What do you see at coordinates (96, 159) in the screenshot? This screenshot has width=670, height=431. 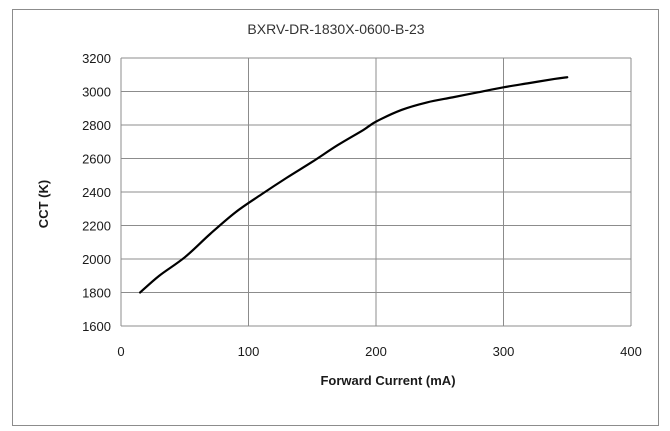 I see `y-tick-label-2600: 2600` at bounding box center [96, 159].